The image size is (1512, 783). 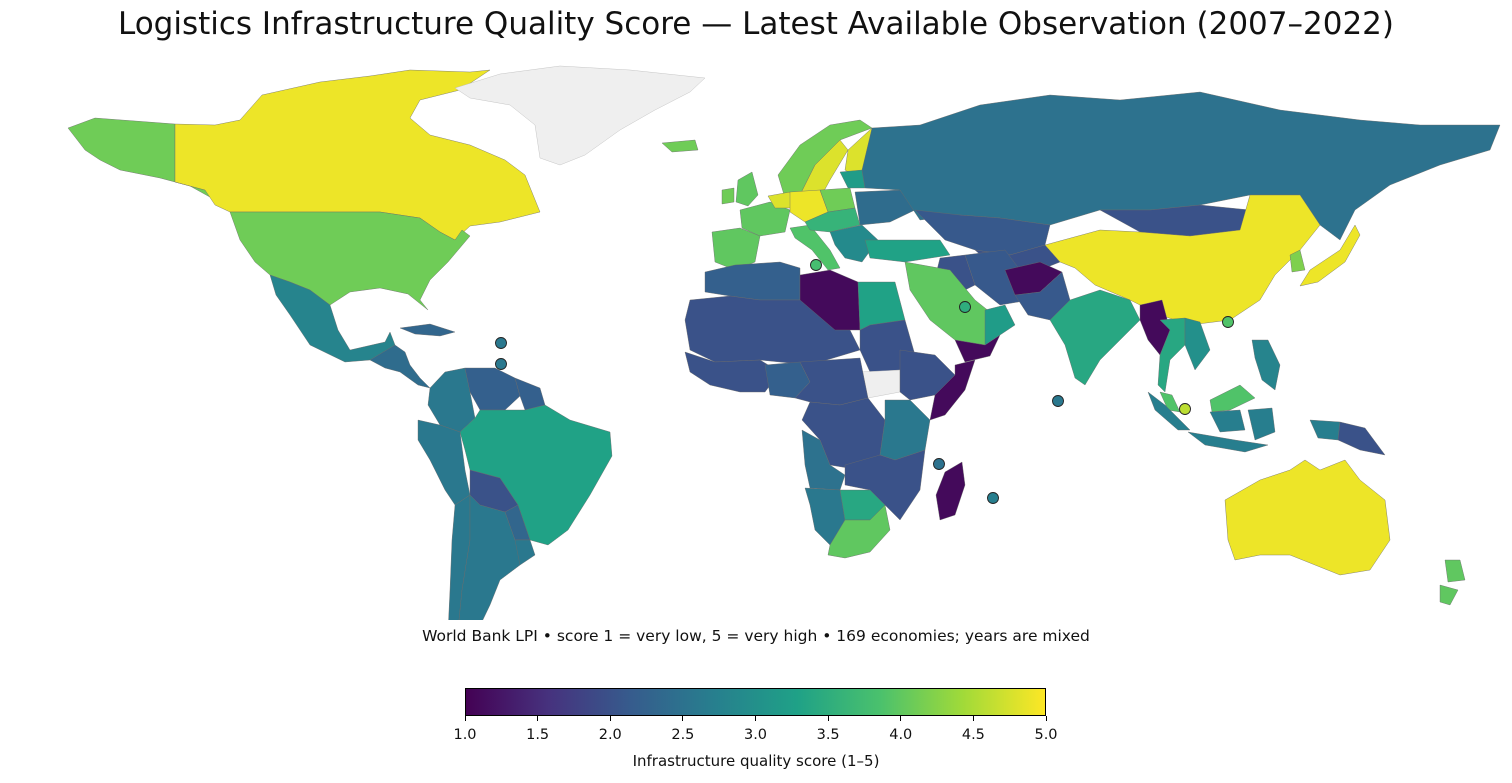 I want to click on colorbar-tick-label: 4.5, so click(x=973, y=735).